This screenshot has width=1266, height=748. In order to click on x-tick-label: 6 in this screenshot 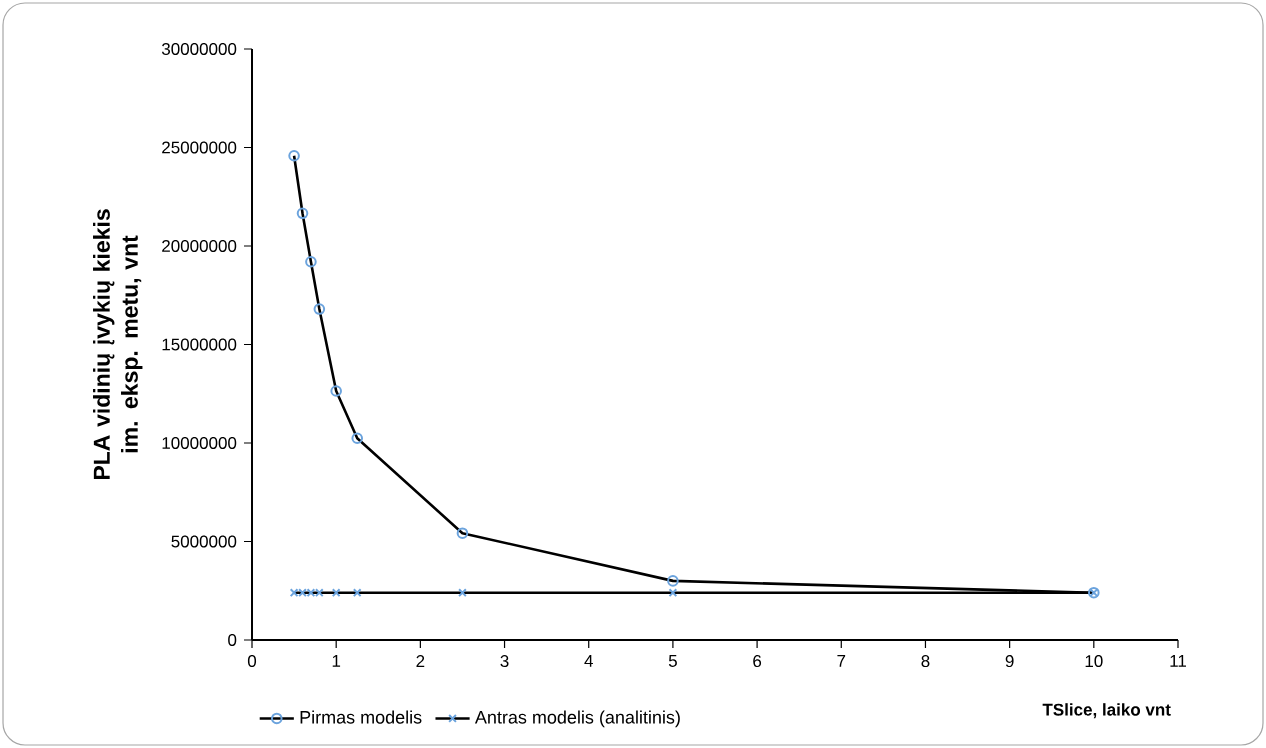, I will do `click(757, 661)`.